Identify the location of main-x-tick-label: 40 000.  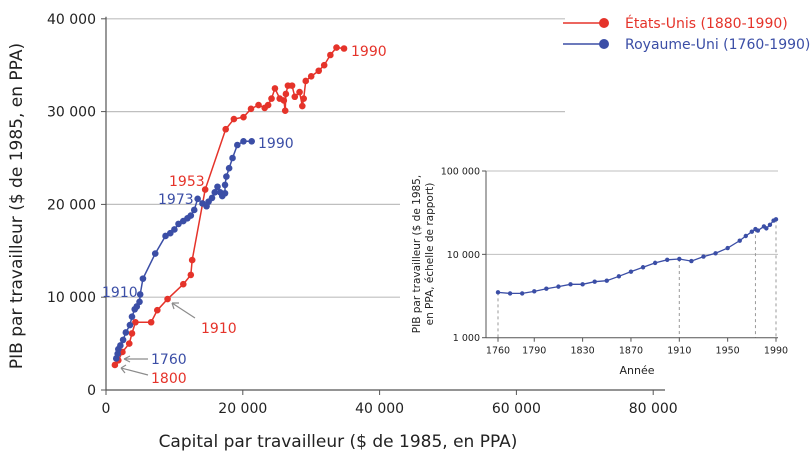
(379, 409).